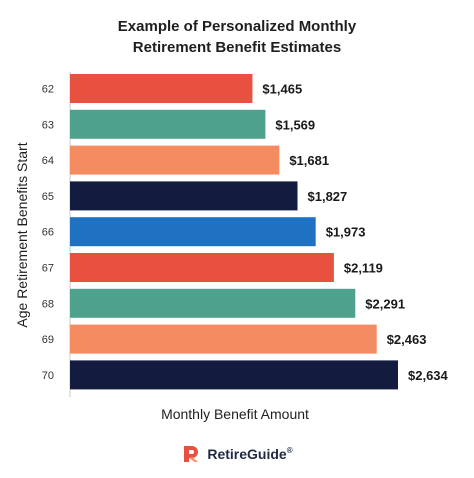 The height and width of the screenshot is (478, 474). I want to click on y-axis-label-text: Age Retirement Benefits Start, so click(22, 235).